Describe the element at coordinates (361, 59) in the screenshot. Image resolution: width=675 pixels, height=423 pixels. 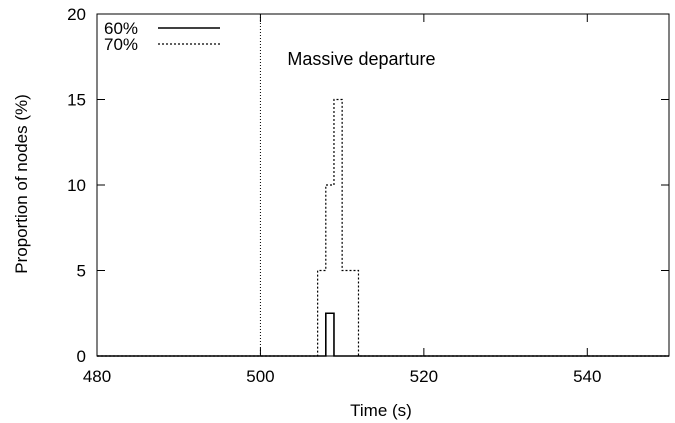
I see `departure-annotation: Massive departure` at that location.